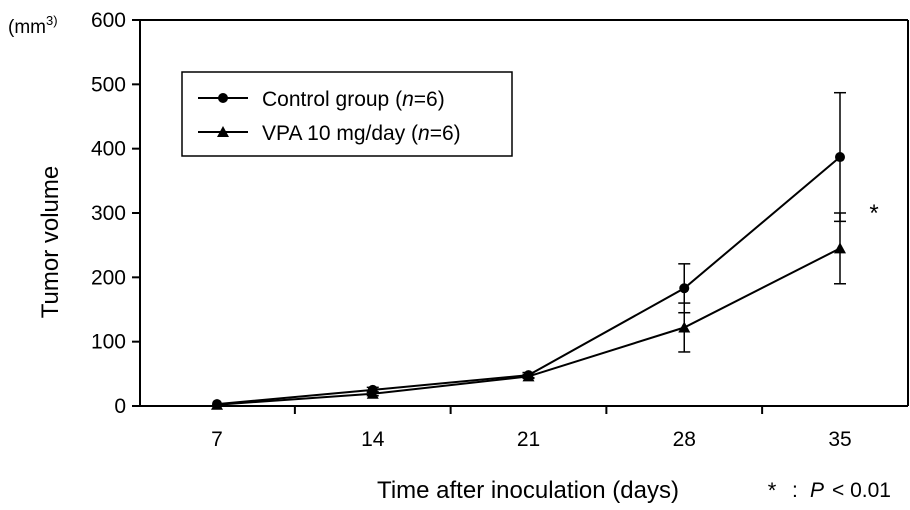 This screenshot has height=510, width=910. What do you see at coordinates (217, 439) in the screenshot?
I see `x-tick-label: 7` at bounding box center [217, 439].